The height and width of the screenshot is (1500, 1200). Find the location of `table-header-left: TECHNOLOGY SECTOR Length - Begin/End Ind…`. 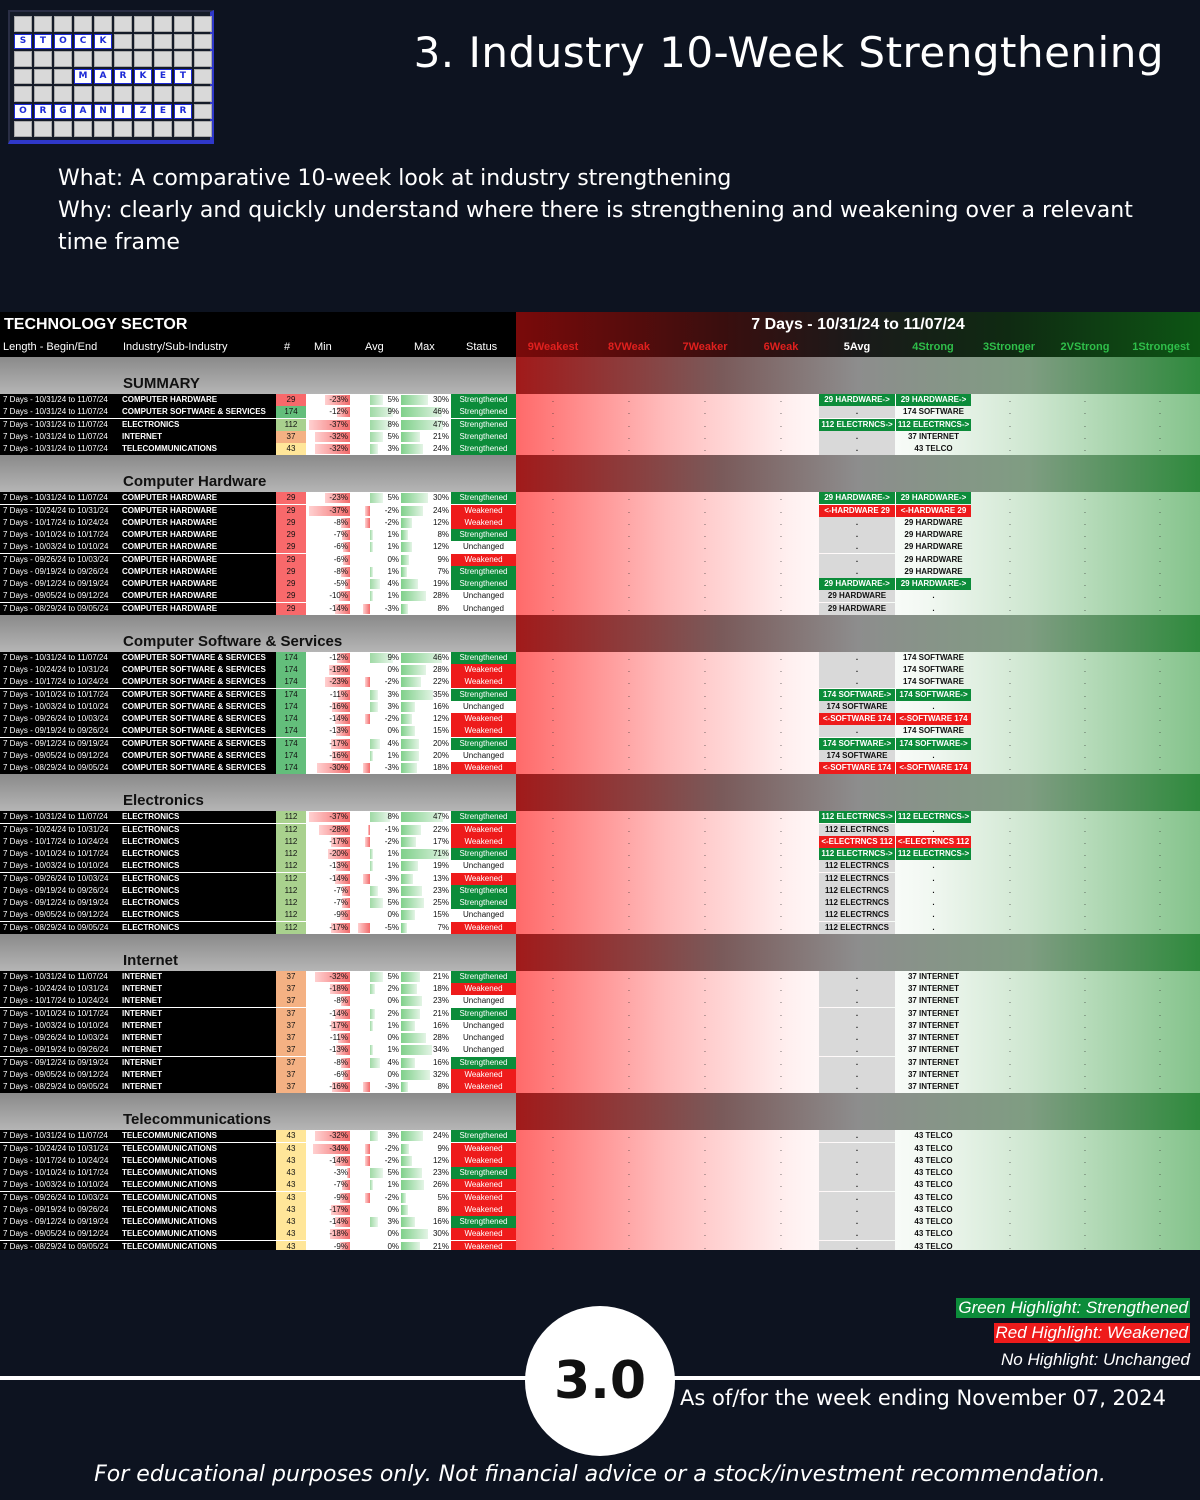

table-header-left: TECHNOLOGY SECTOR Length - Begin/End Ind… is located at coordinates (258, 334).